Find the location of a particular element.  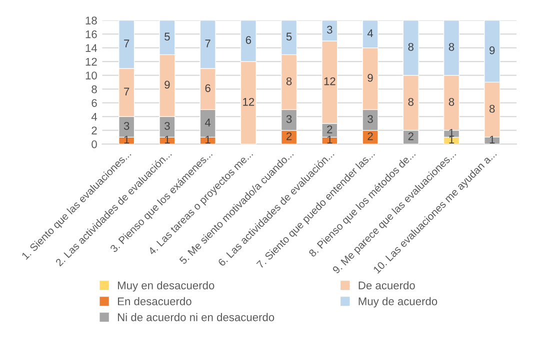

y-tick-label: 14 is located at coordinates (92, 48).